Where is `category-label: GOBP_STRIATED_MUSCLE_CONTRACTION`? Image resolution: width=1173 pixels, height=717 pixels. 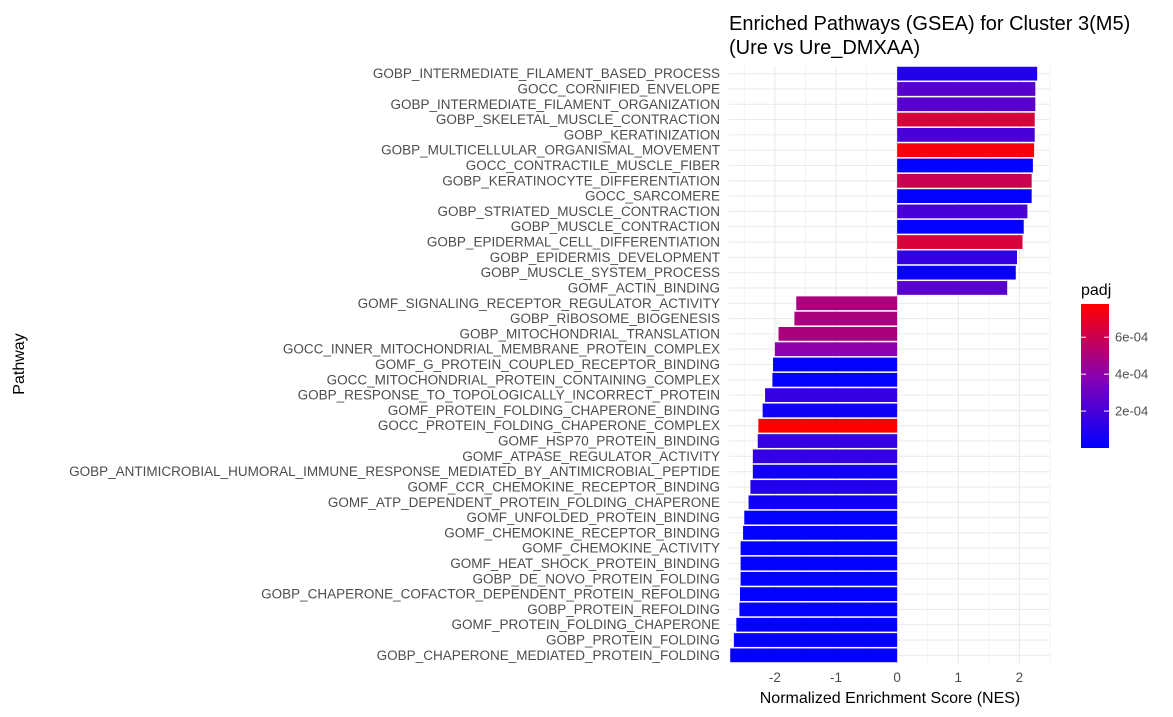
category-label: GOBP_STRIATED_MUSCLE_CONTRACTION is located at coordinates (578, 211).